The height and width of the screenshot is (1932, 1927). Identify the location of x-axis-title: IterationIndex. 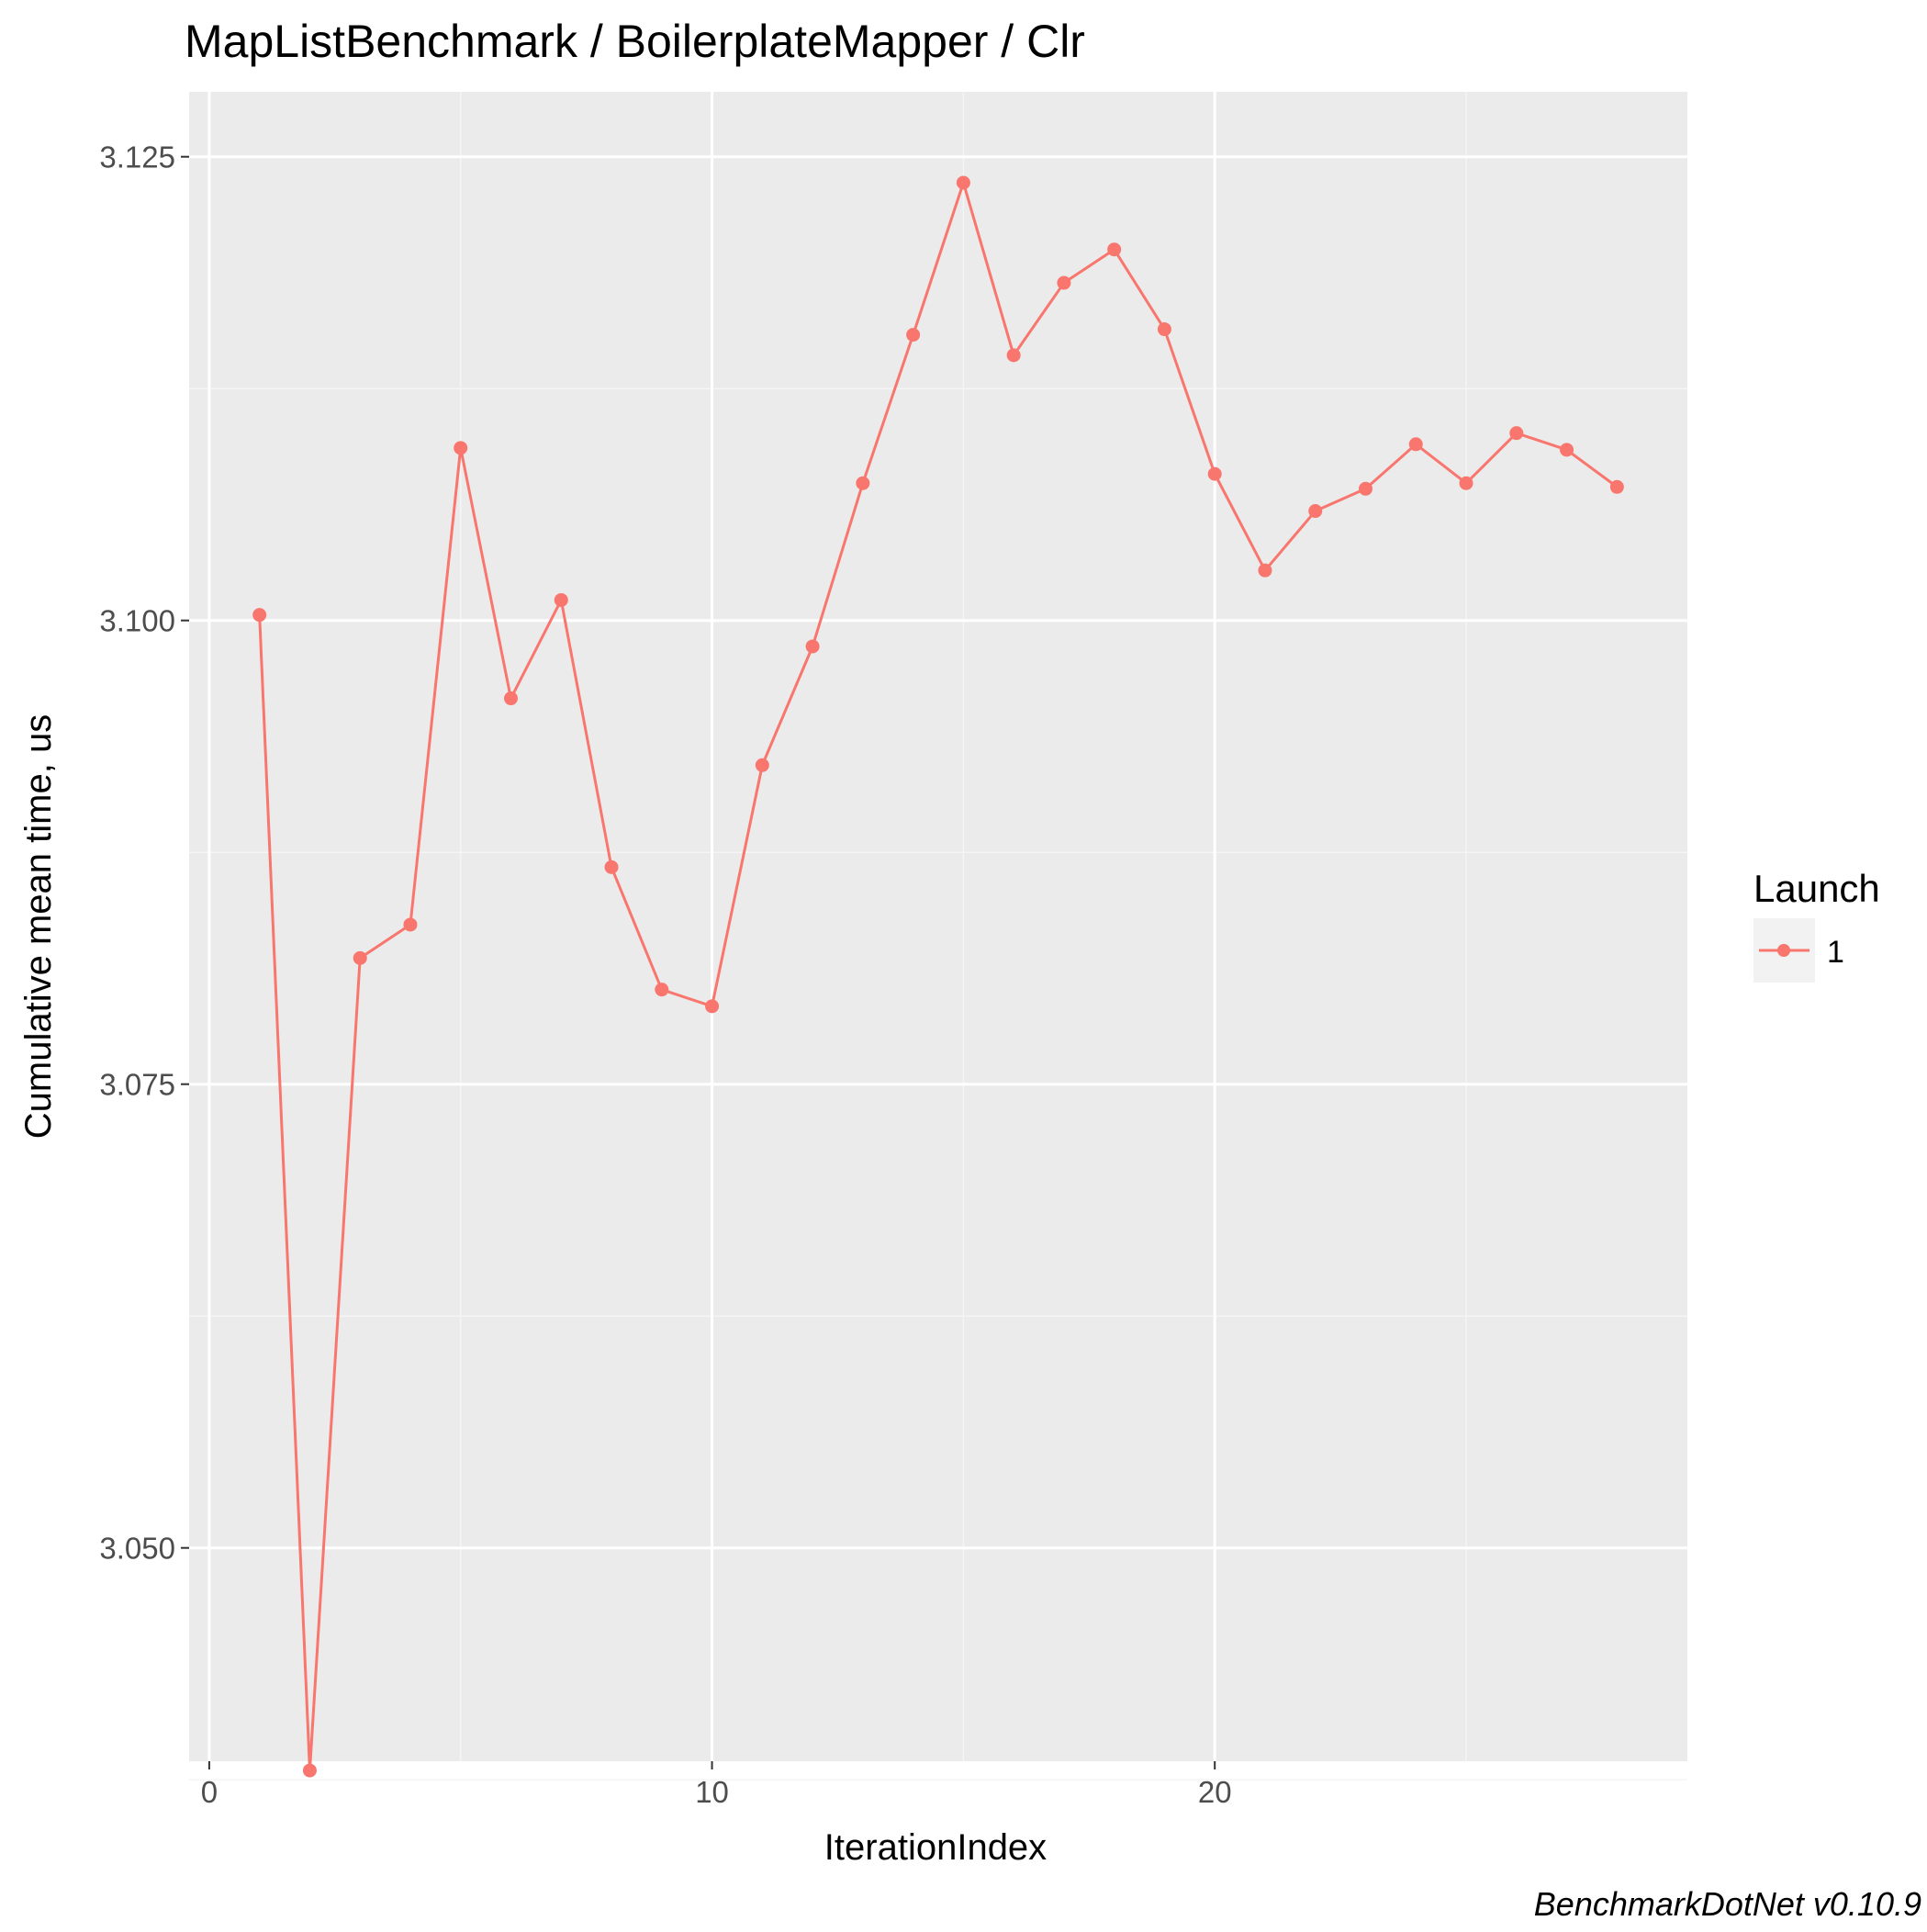
(936, 1848).